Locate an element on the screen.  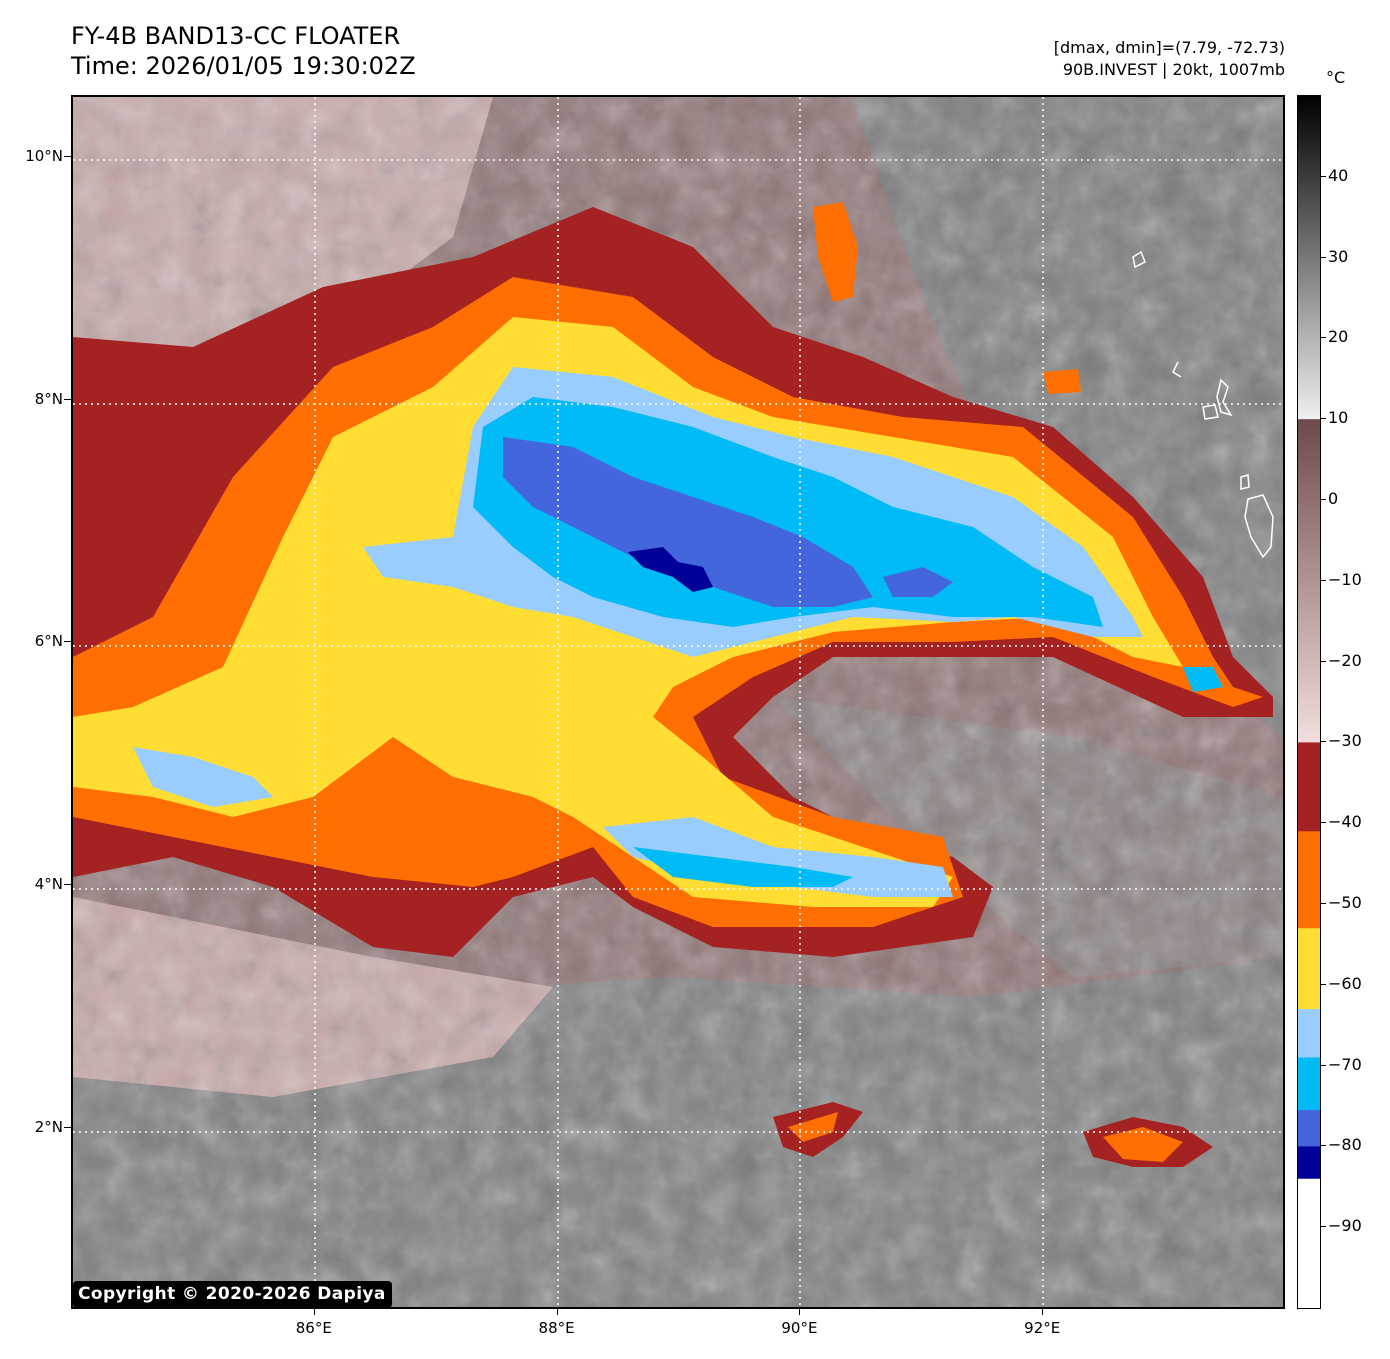
cloud-navy-core is located at coordinates (670, 569).